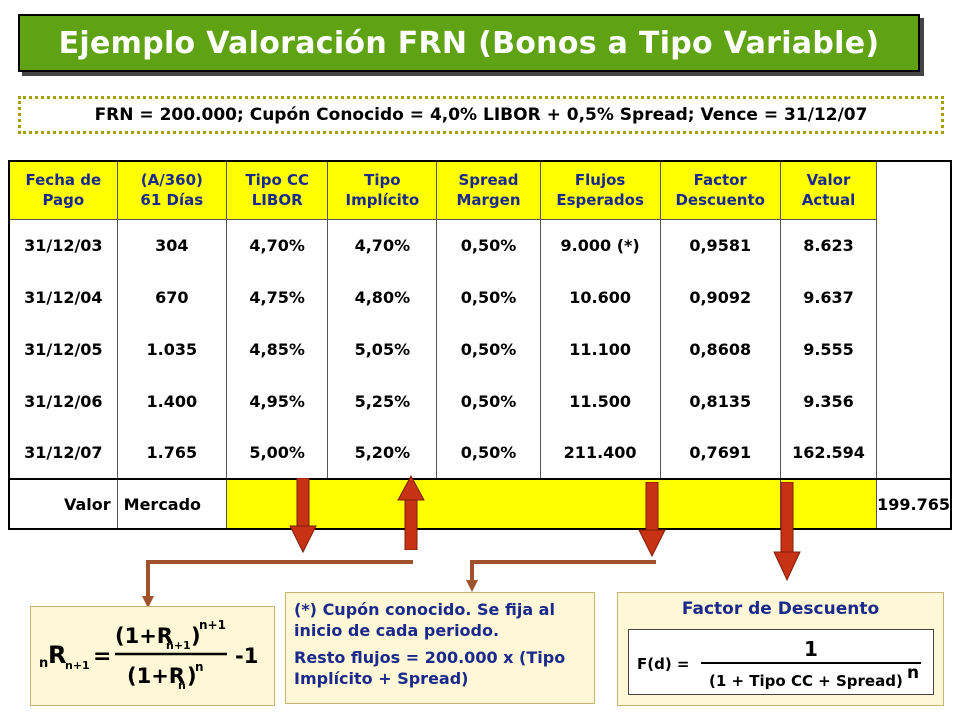  What do you see at coordinates (171, 401) in the screenshot?
I see `table-cell: 1.400` at bounding box center [171, 401].